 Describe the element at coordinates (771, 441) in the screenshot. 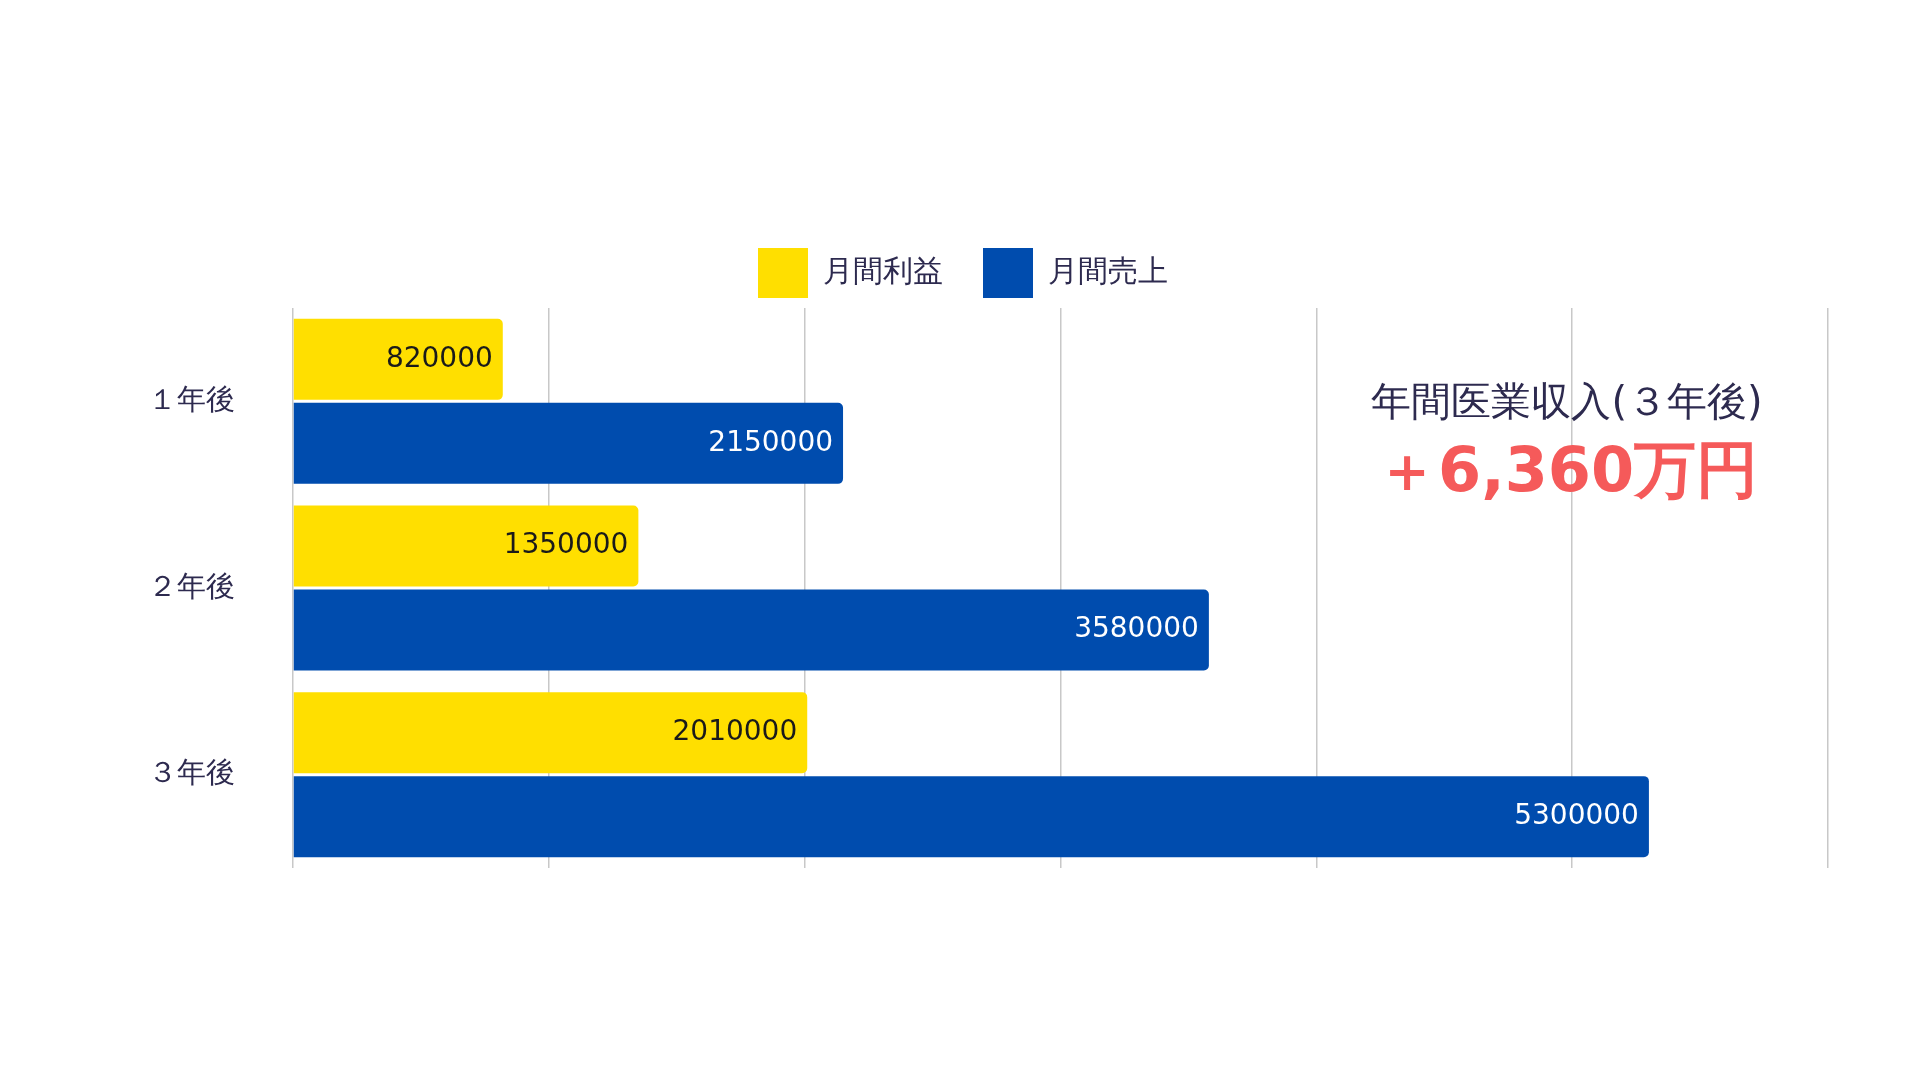

I see `data-label: 2150000` at that location.